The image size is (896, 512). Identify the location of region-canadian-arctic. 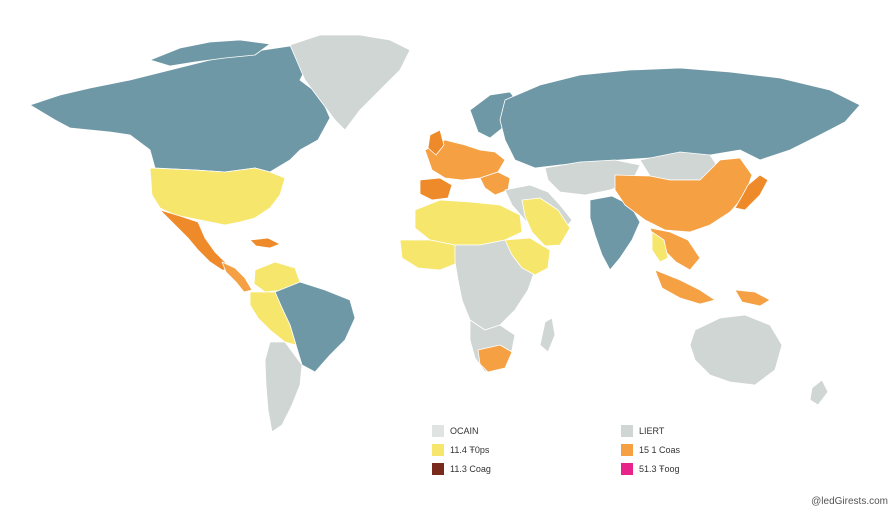
(210, 53).